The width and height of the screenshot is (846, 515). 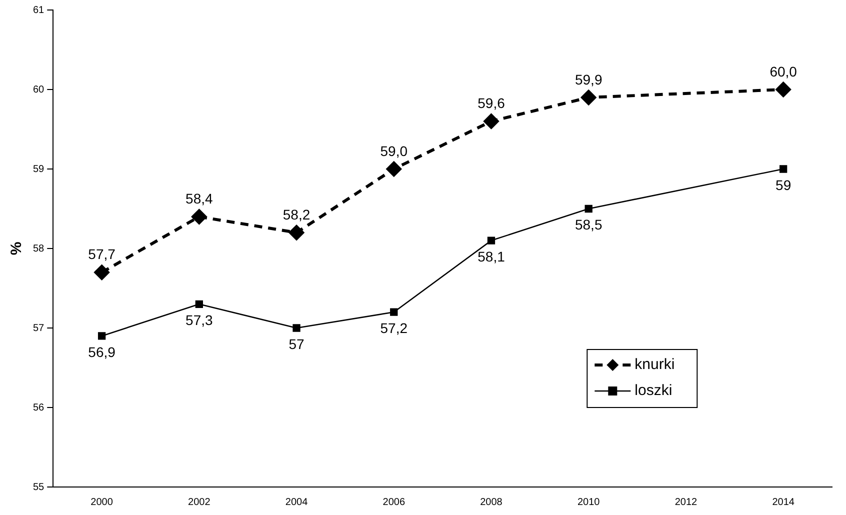 I want to click on data-label: 59,9, so click(x=588, y=79).